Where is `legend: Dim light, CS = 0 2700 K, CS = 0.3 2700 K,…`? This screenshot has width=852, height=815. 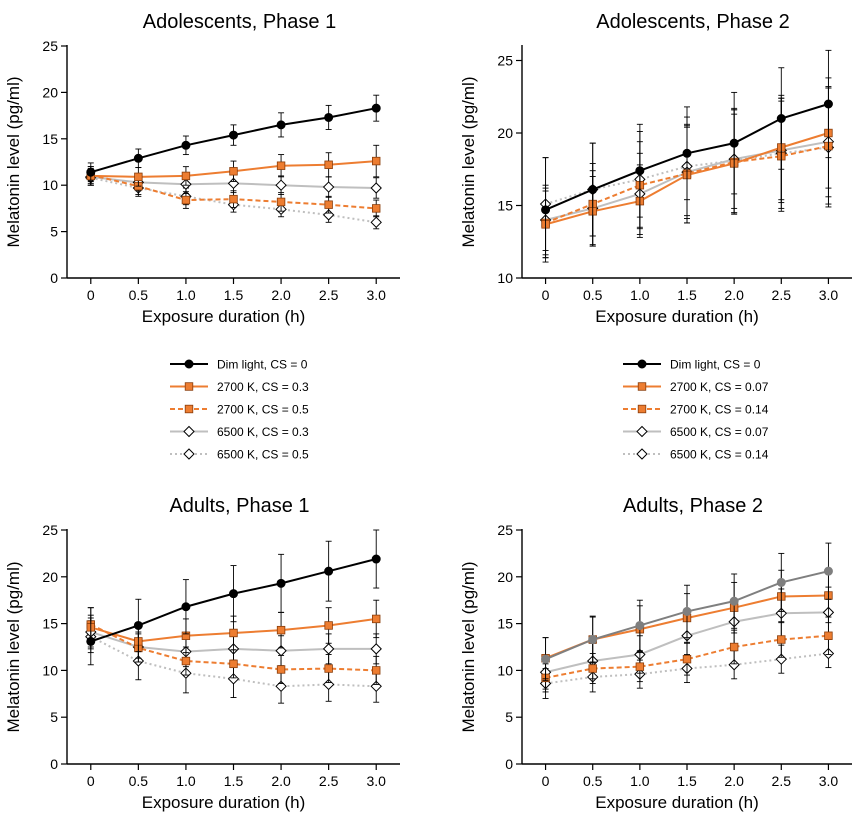 legend: Dim light, CS = 0 2700 K, CS = 0.3 2700 K,… is located at coordinates (239, 410).